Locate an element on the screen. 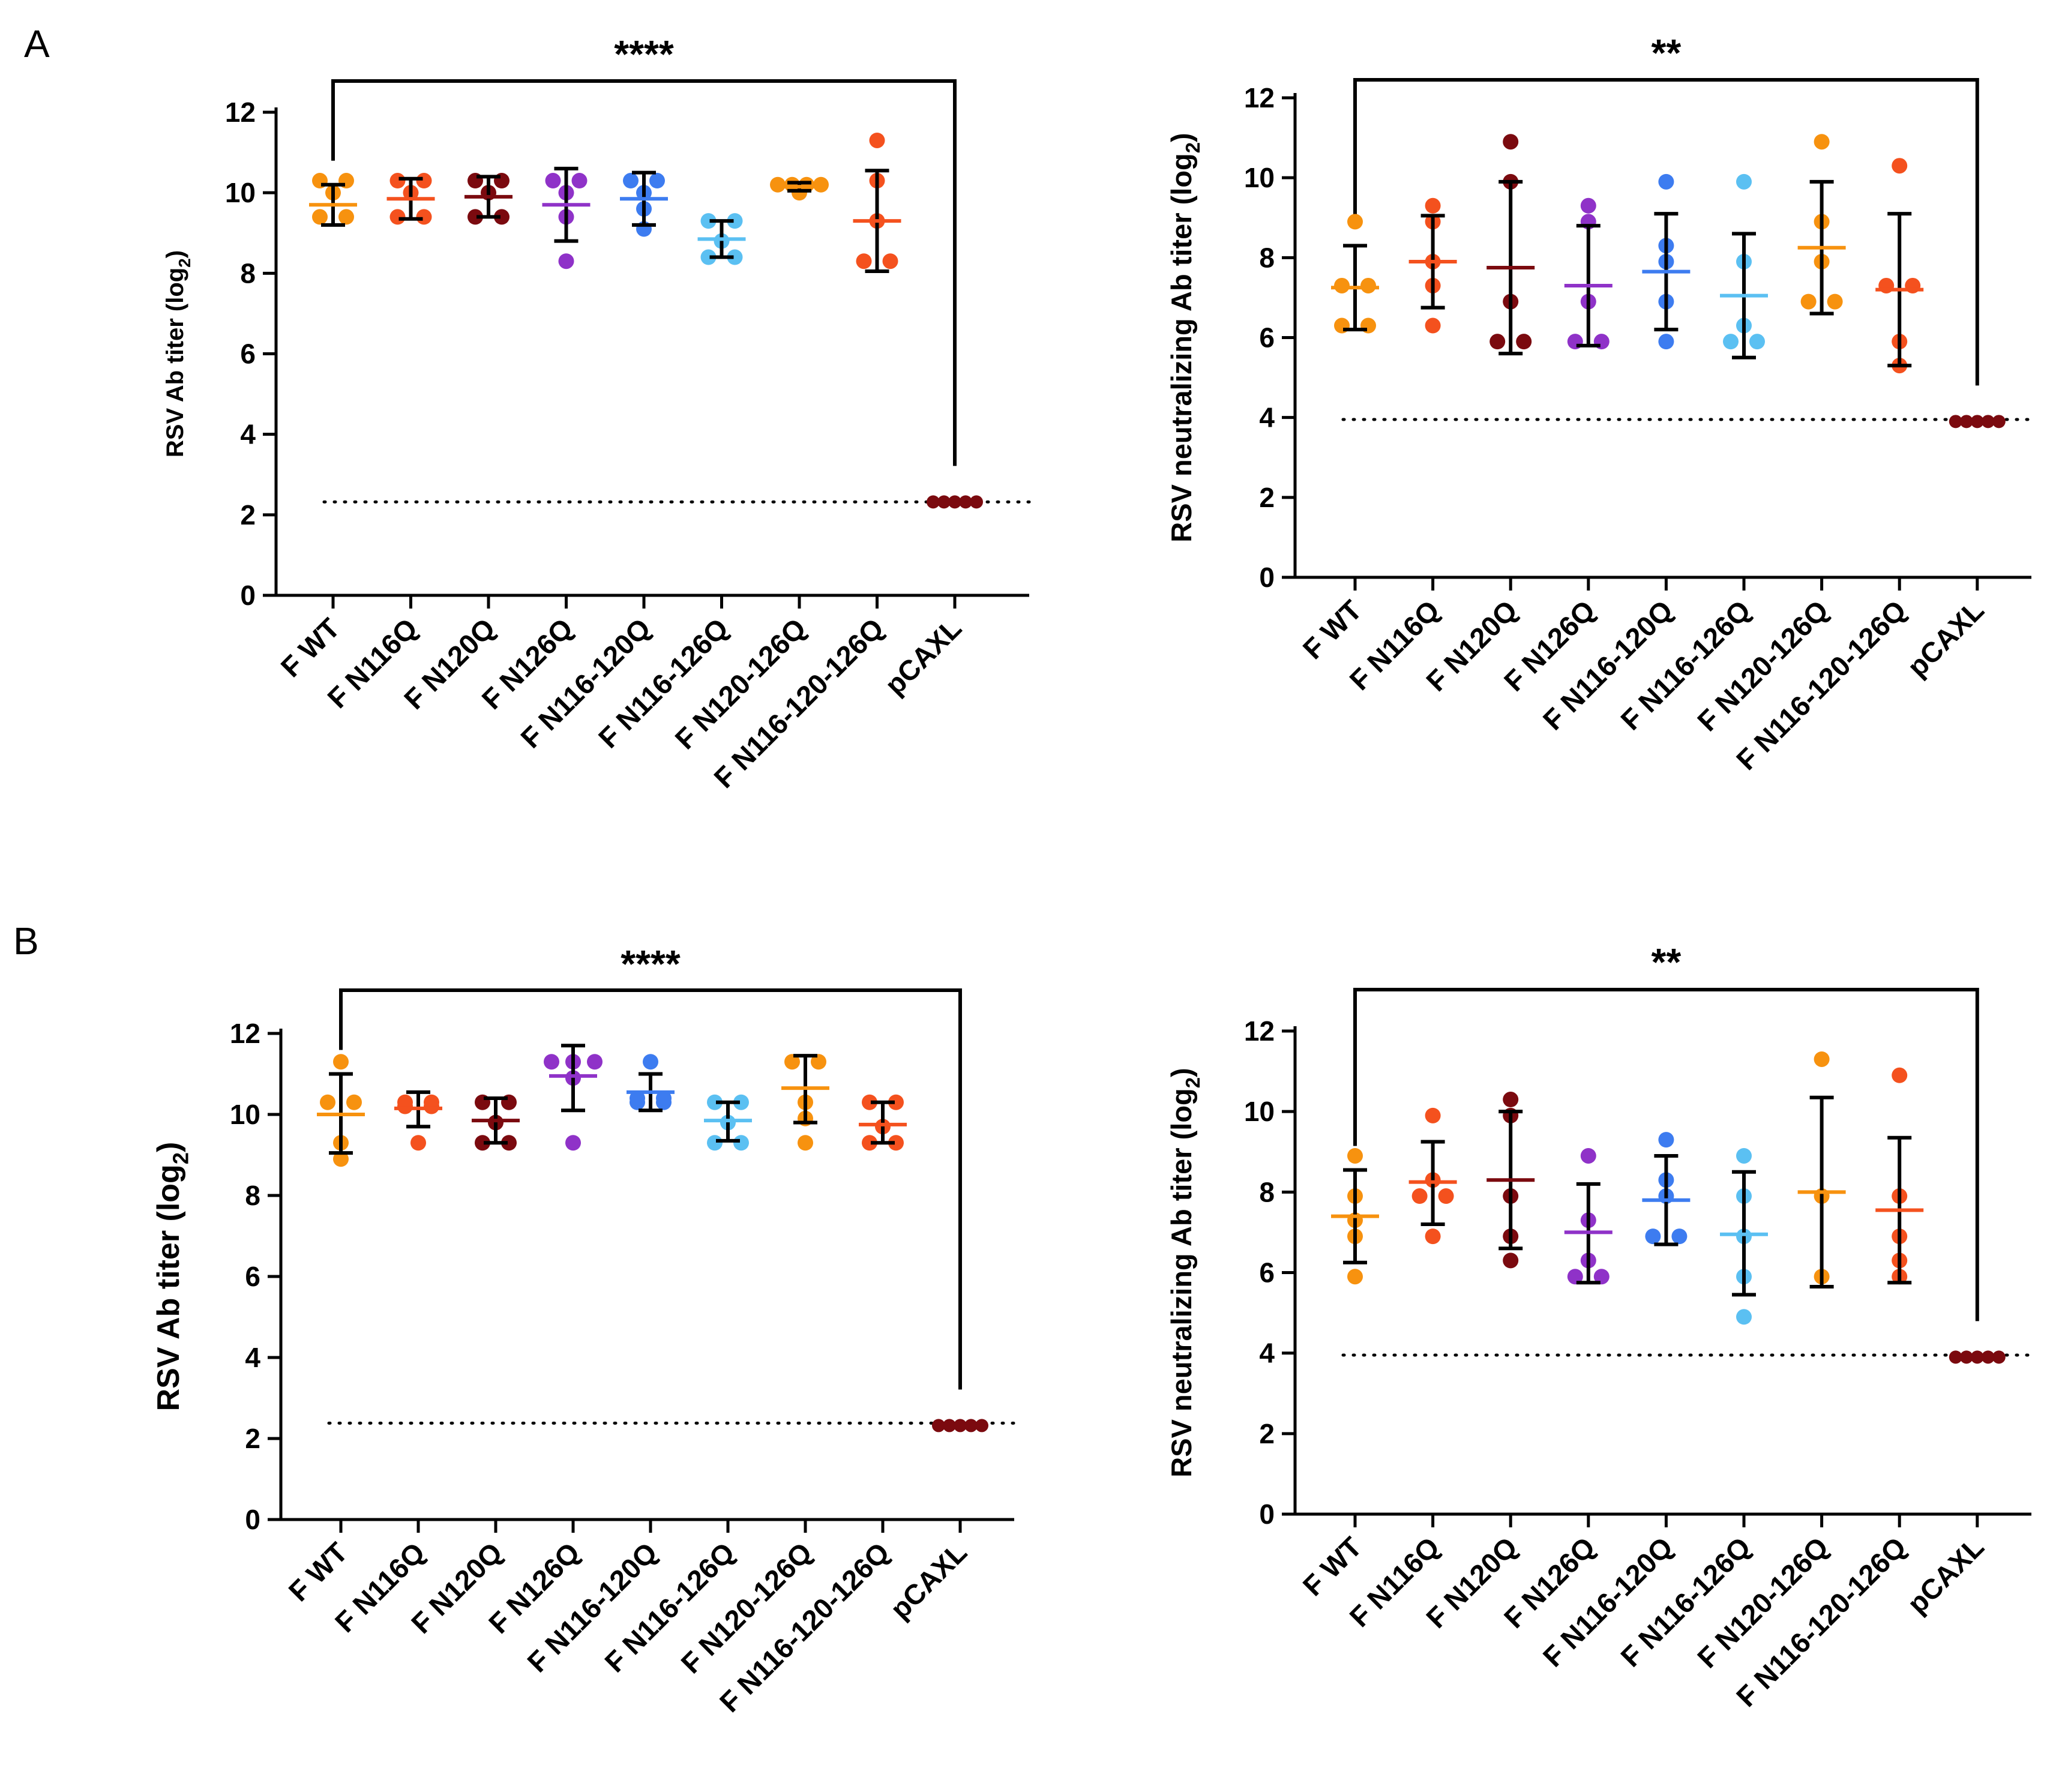  panel-label-a: A is located at coordinates (37, 43).